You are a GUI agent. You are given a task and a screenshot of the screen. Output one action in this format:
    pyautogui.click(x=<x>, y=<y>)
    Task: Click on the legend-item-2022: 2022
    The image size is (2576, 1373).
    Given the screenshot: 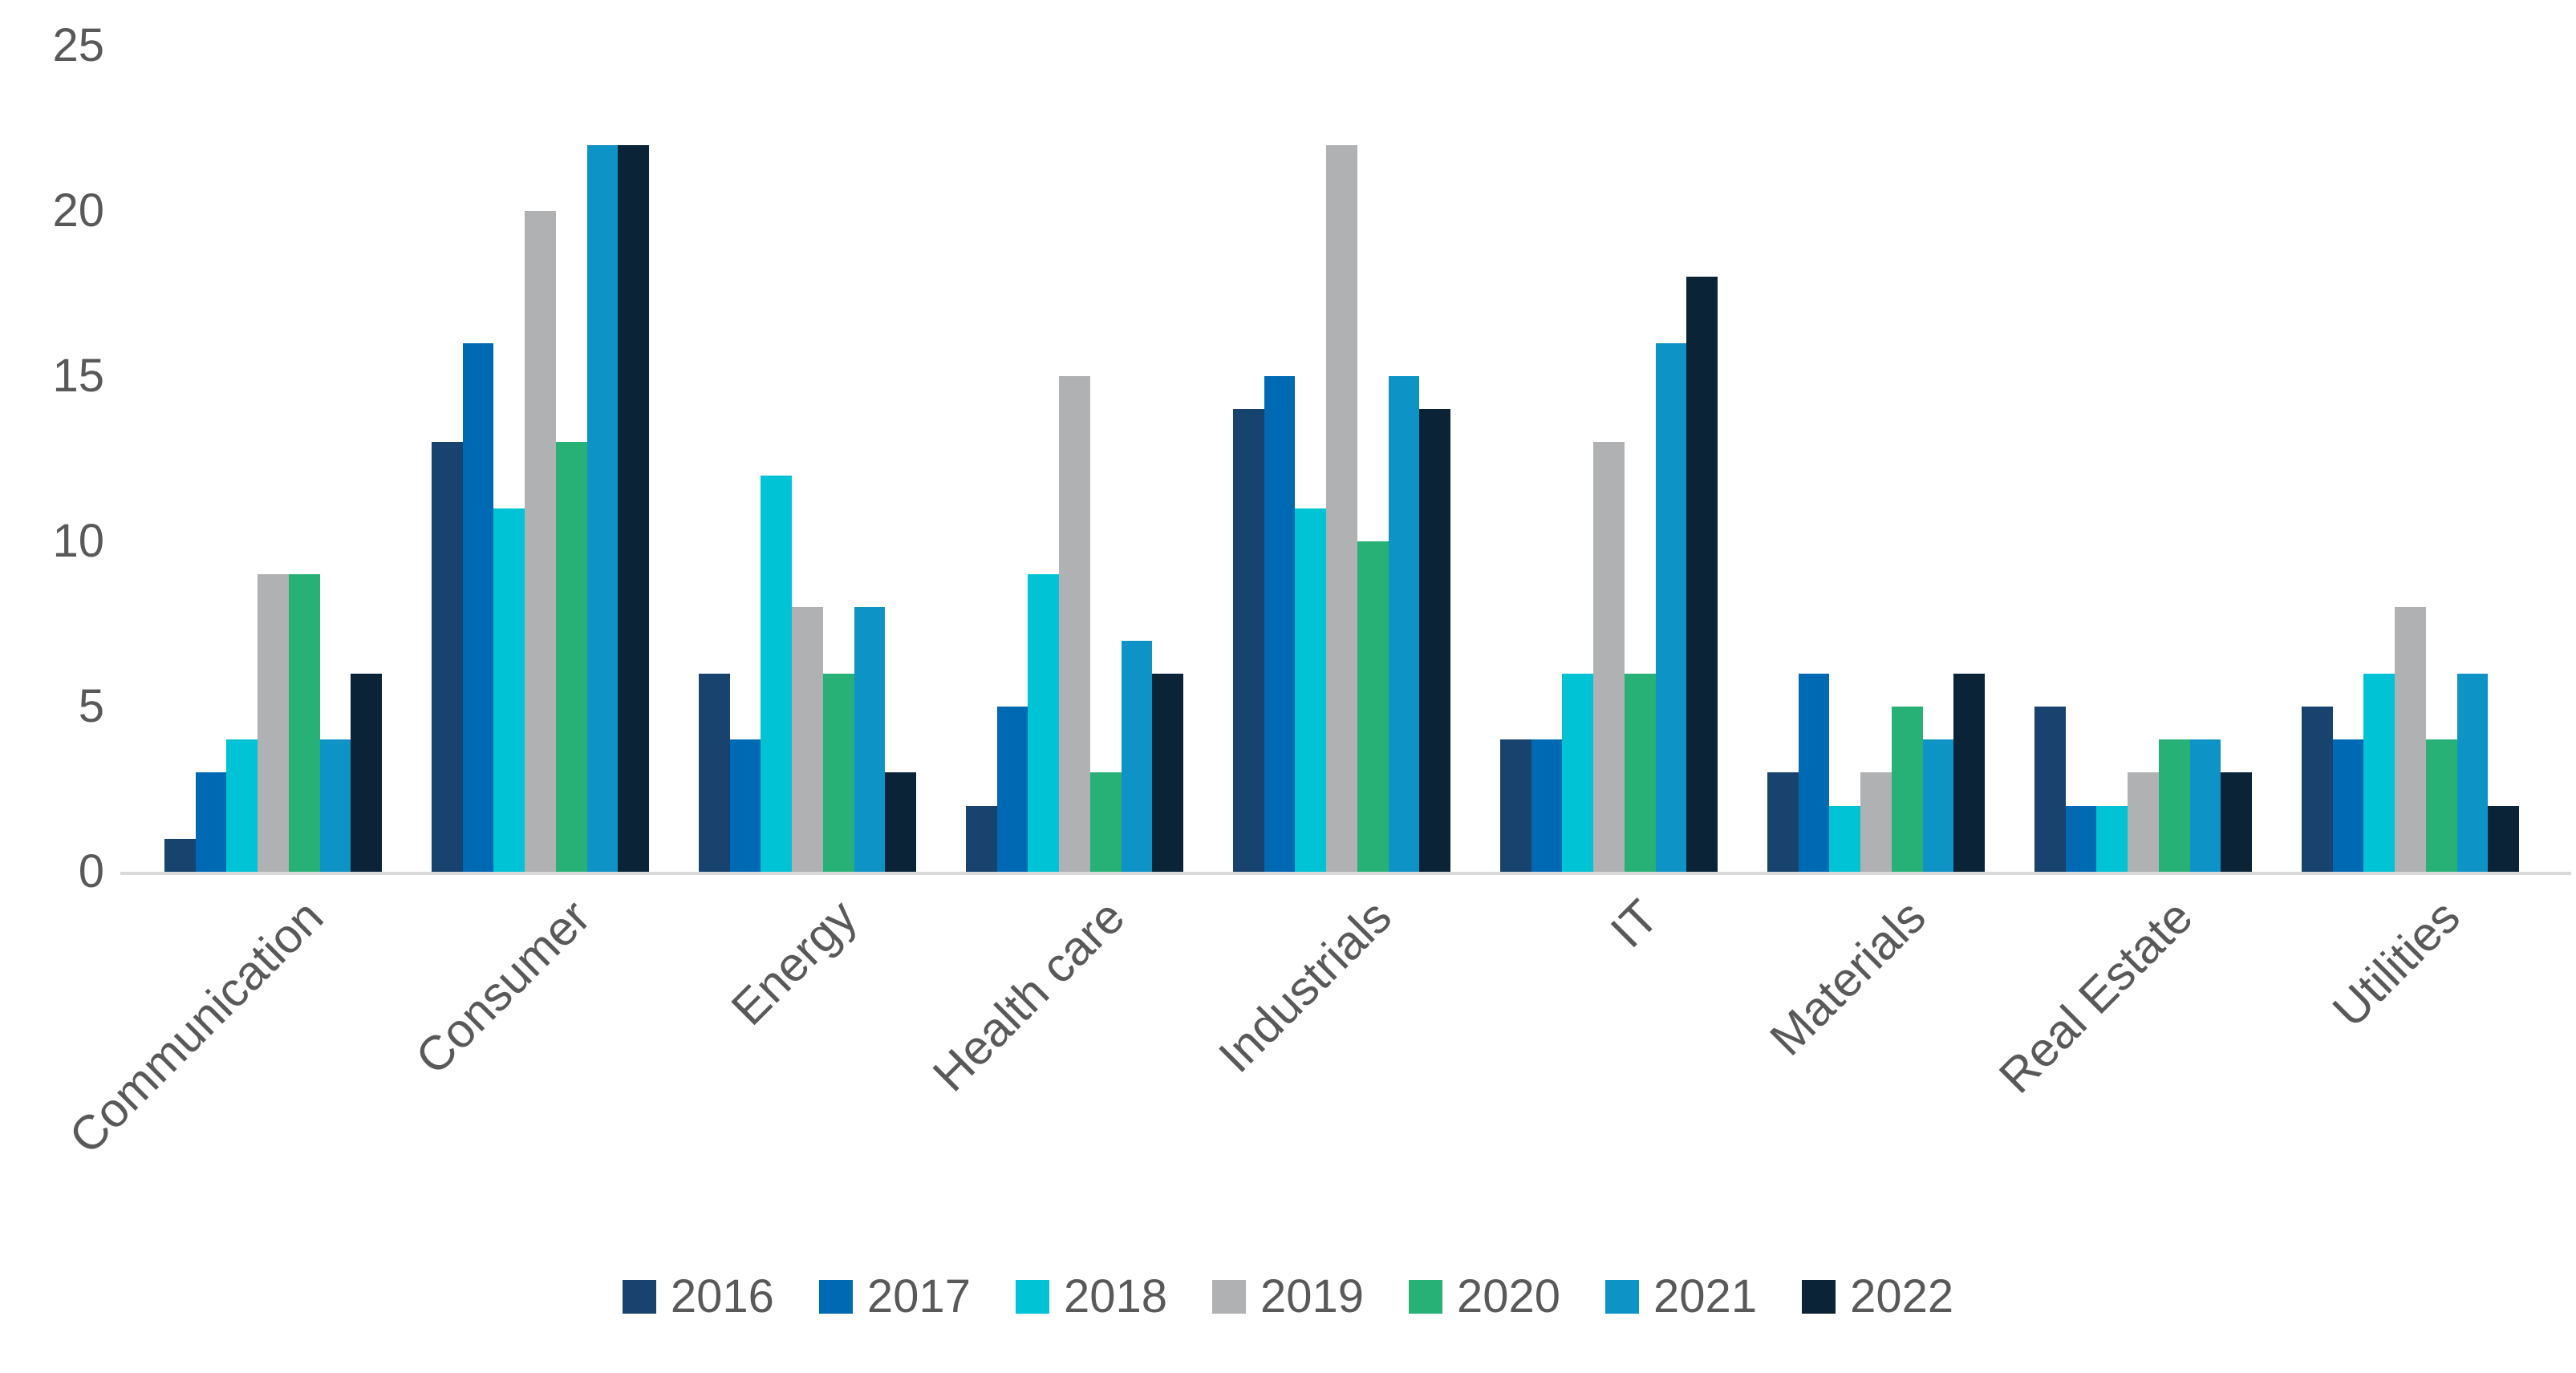 What is the action you would take?
    pyautogui.click(x=1878, y=1297)
    